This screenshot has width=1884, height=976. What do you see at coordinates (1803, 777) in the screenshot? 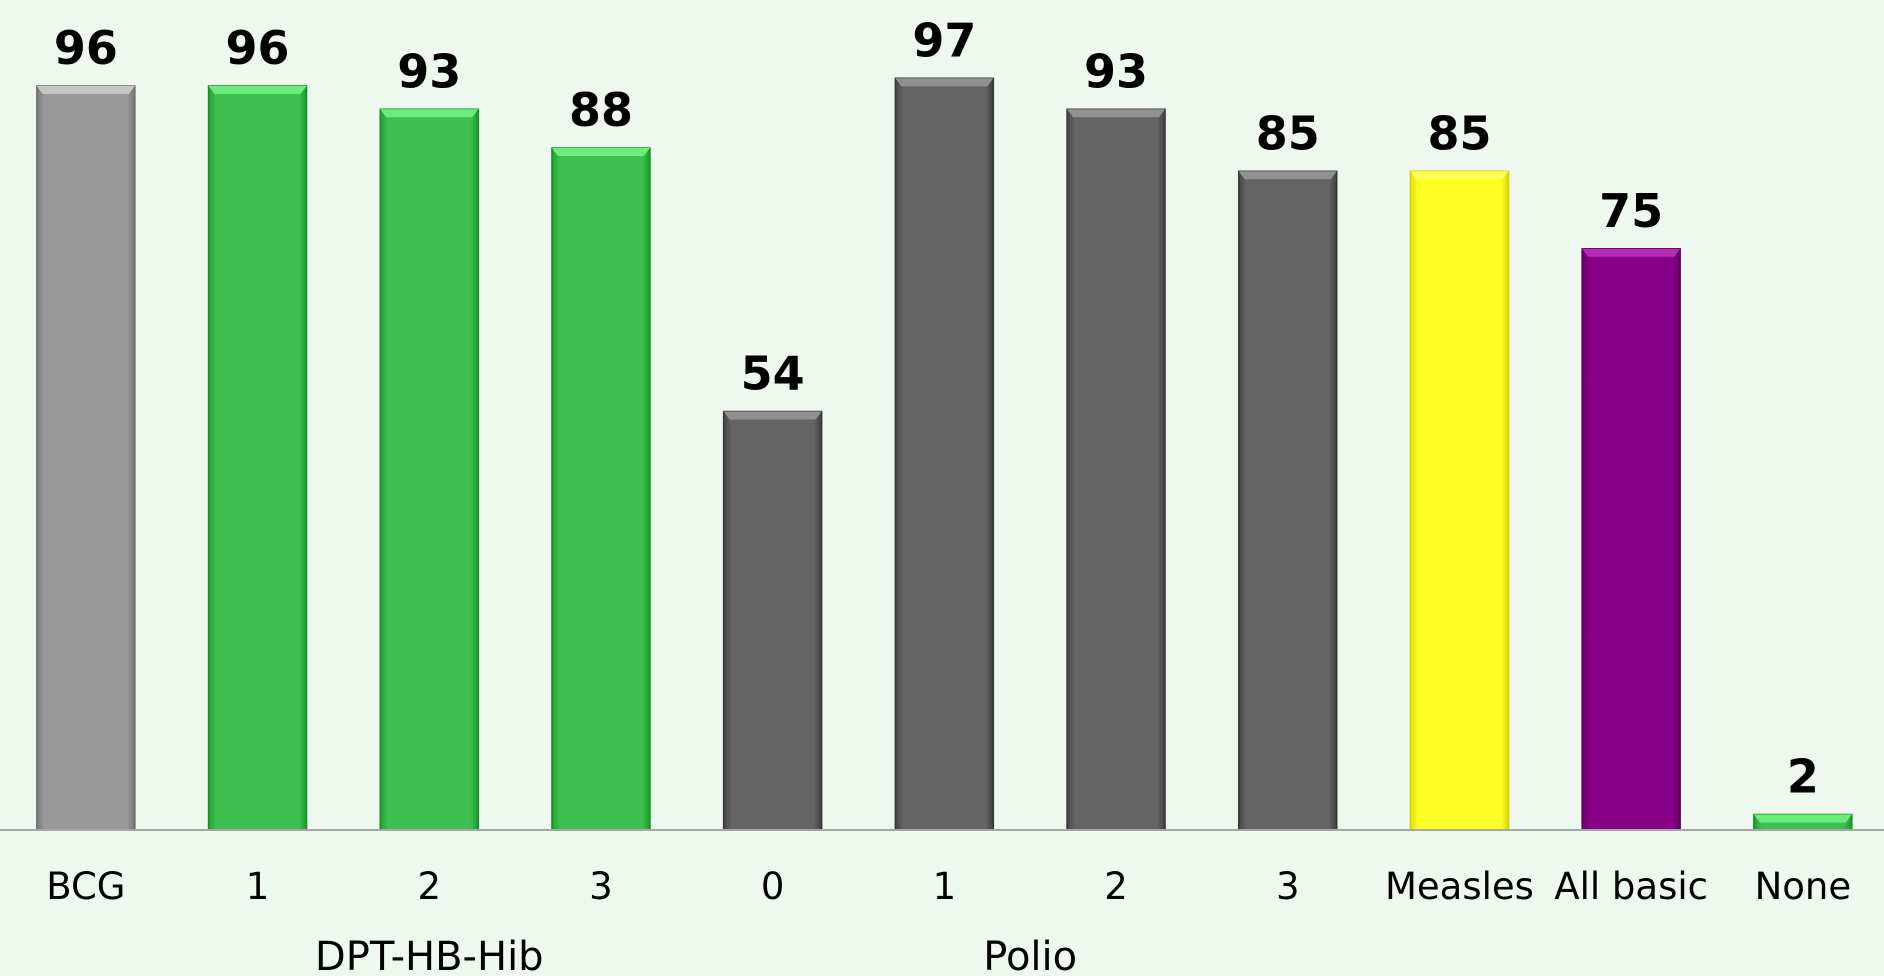
I see `data-label: 2` at bounding box center [1803, 777].